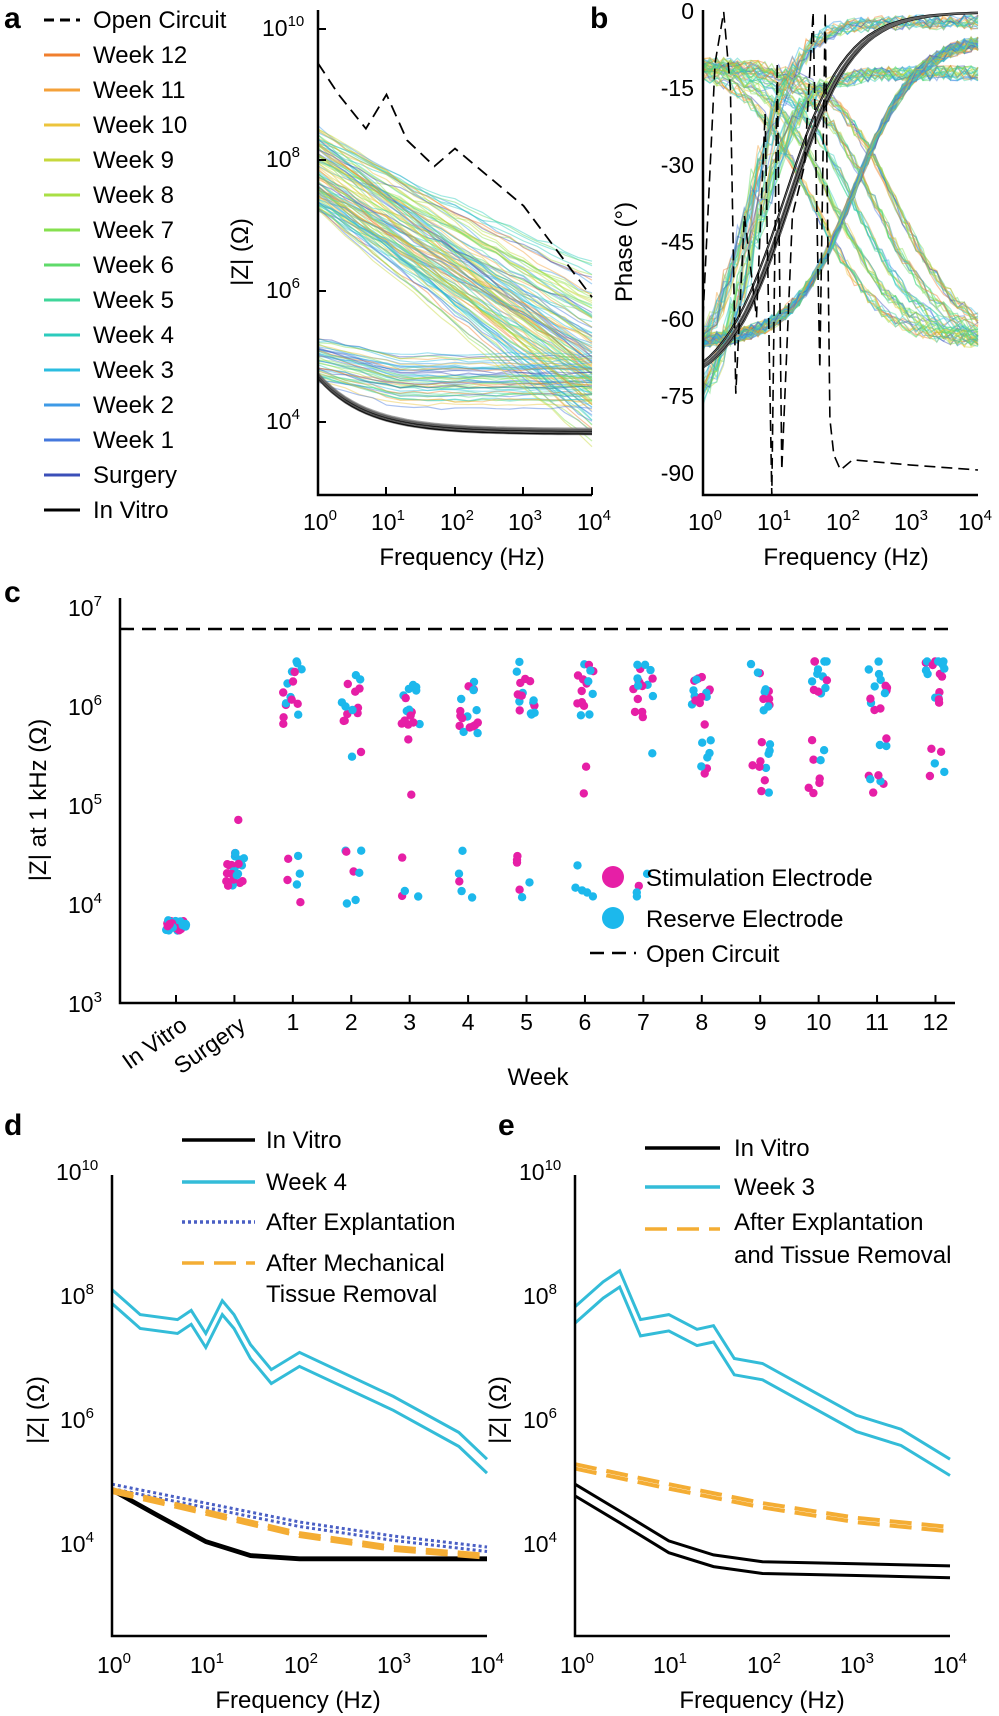  Describe the element at coordinates (12, 592) in the screenshot. I see `panel-letter-c: c` at that location.